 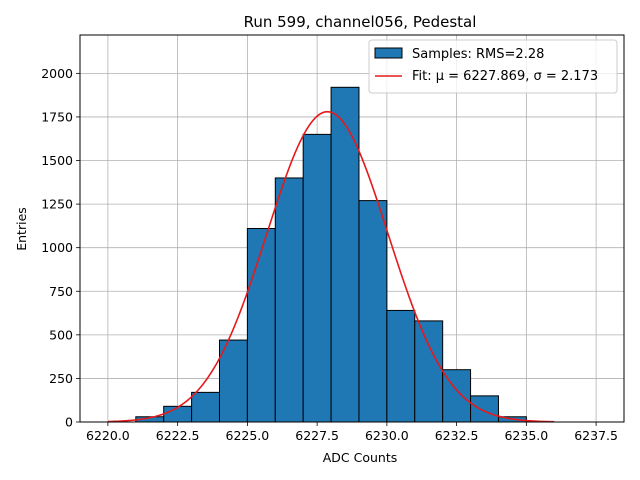 I want to click on x-tick-label: 6237.5, so click(x=596, y=435).